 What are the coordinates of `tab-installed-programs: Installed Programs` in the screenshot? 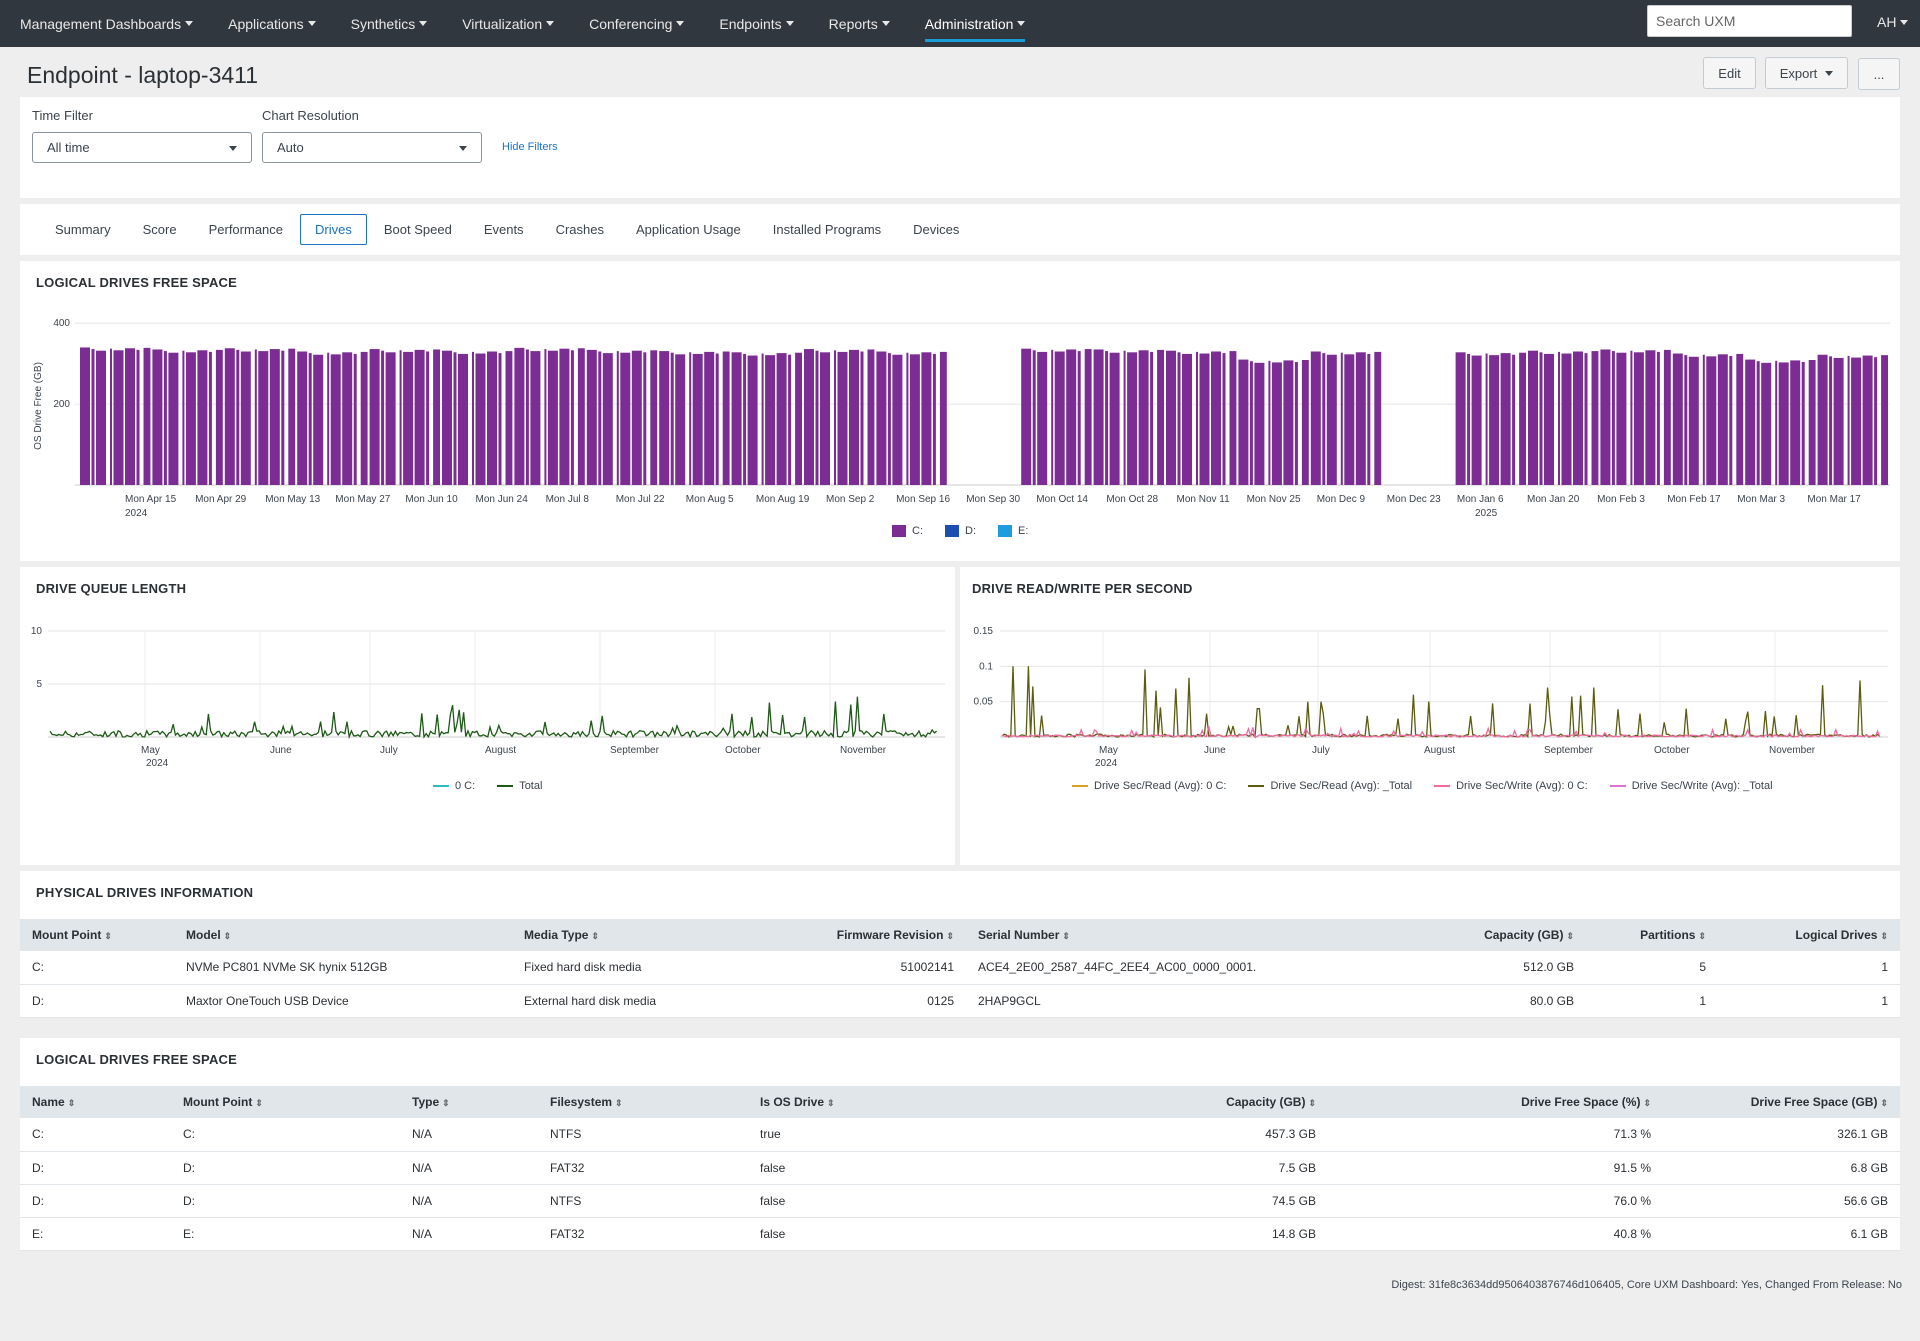 It's located at (827, 229).